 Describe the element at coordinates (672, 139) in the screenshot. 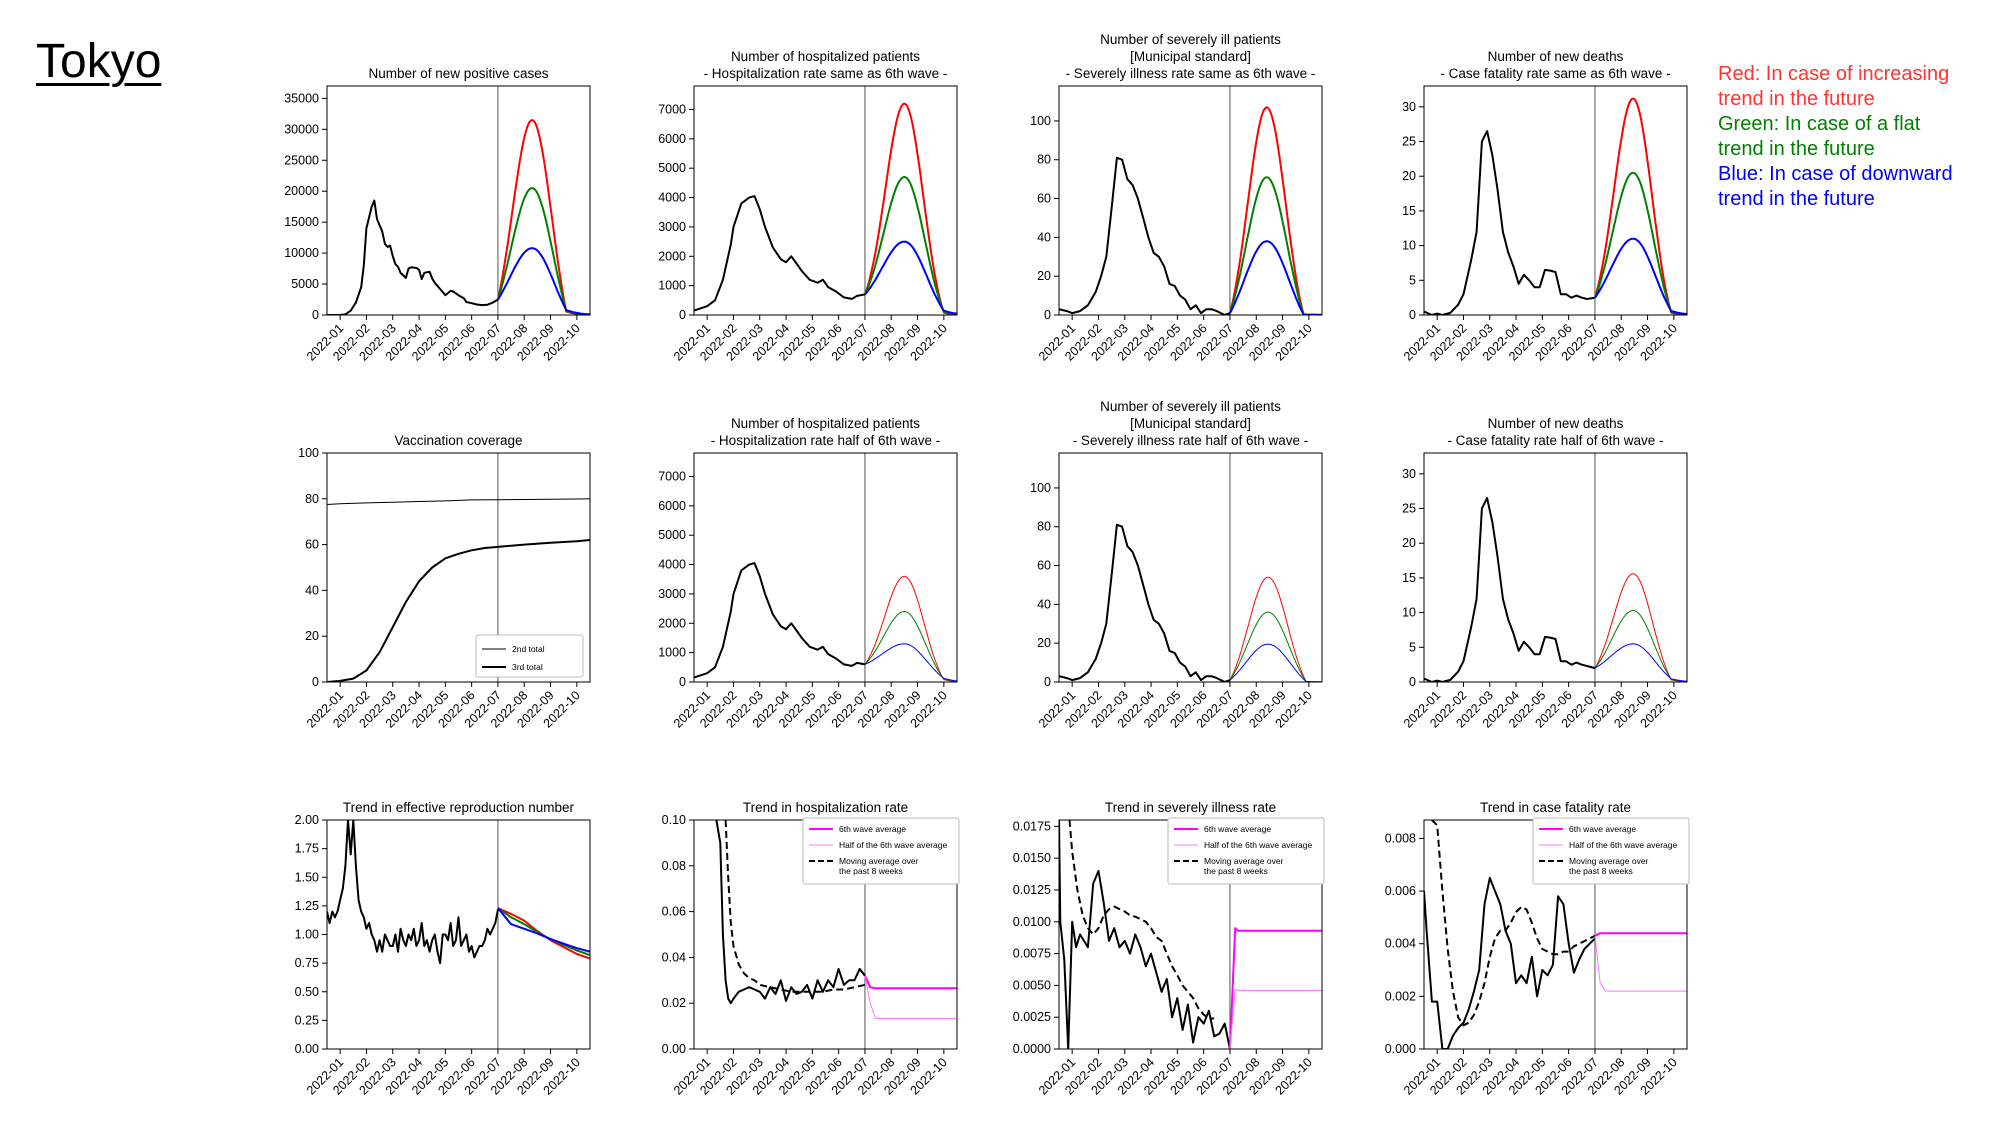

I see `y-tick-label: 6000` at that location.